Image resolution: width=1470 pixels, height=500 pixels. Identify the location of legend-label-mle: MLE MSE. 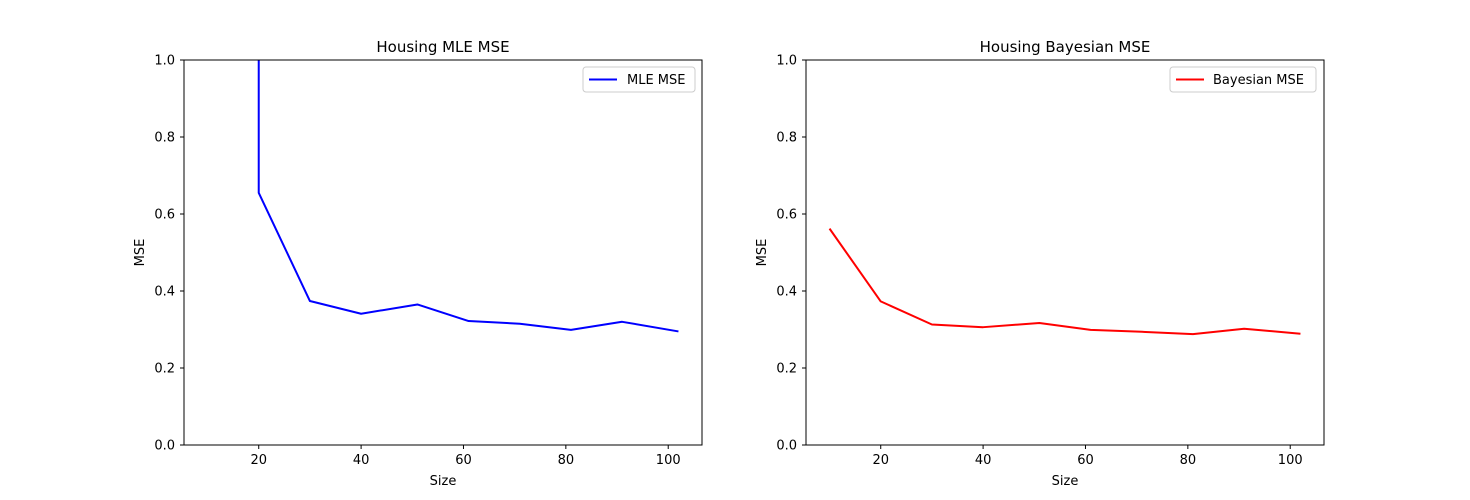
(656, 80).